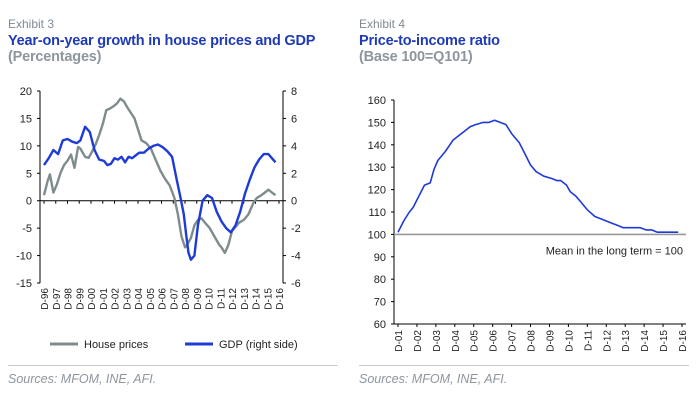  Describe the element at coordinates (116, 299) in the screenshot. I see `x-tick-label: D-02` at that location.